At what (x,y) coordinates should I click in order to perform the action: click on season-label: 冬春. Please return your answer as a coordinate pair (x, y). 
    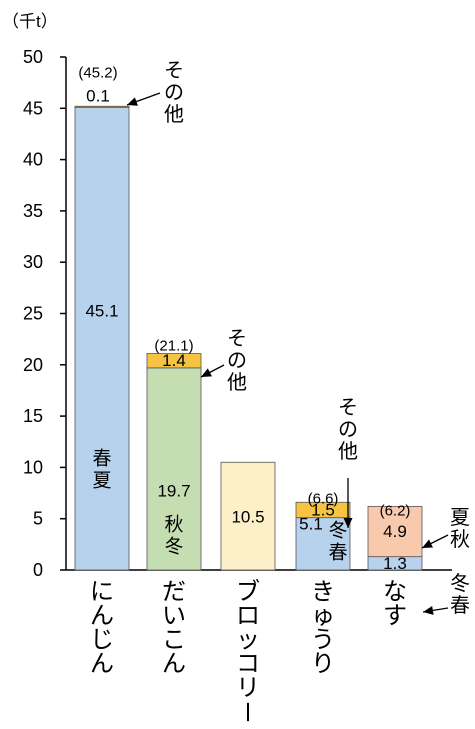
    Looking at the image, I should click on (337, 542).